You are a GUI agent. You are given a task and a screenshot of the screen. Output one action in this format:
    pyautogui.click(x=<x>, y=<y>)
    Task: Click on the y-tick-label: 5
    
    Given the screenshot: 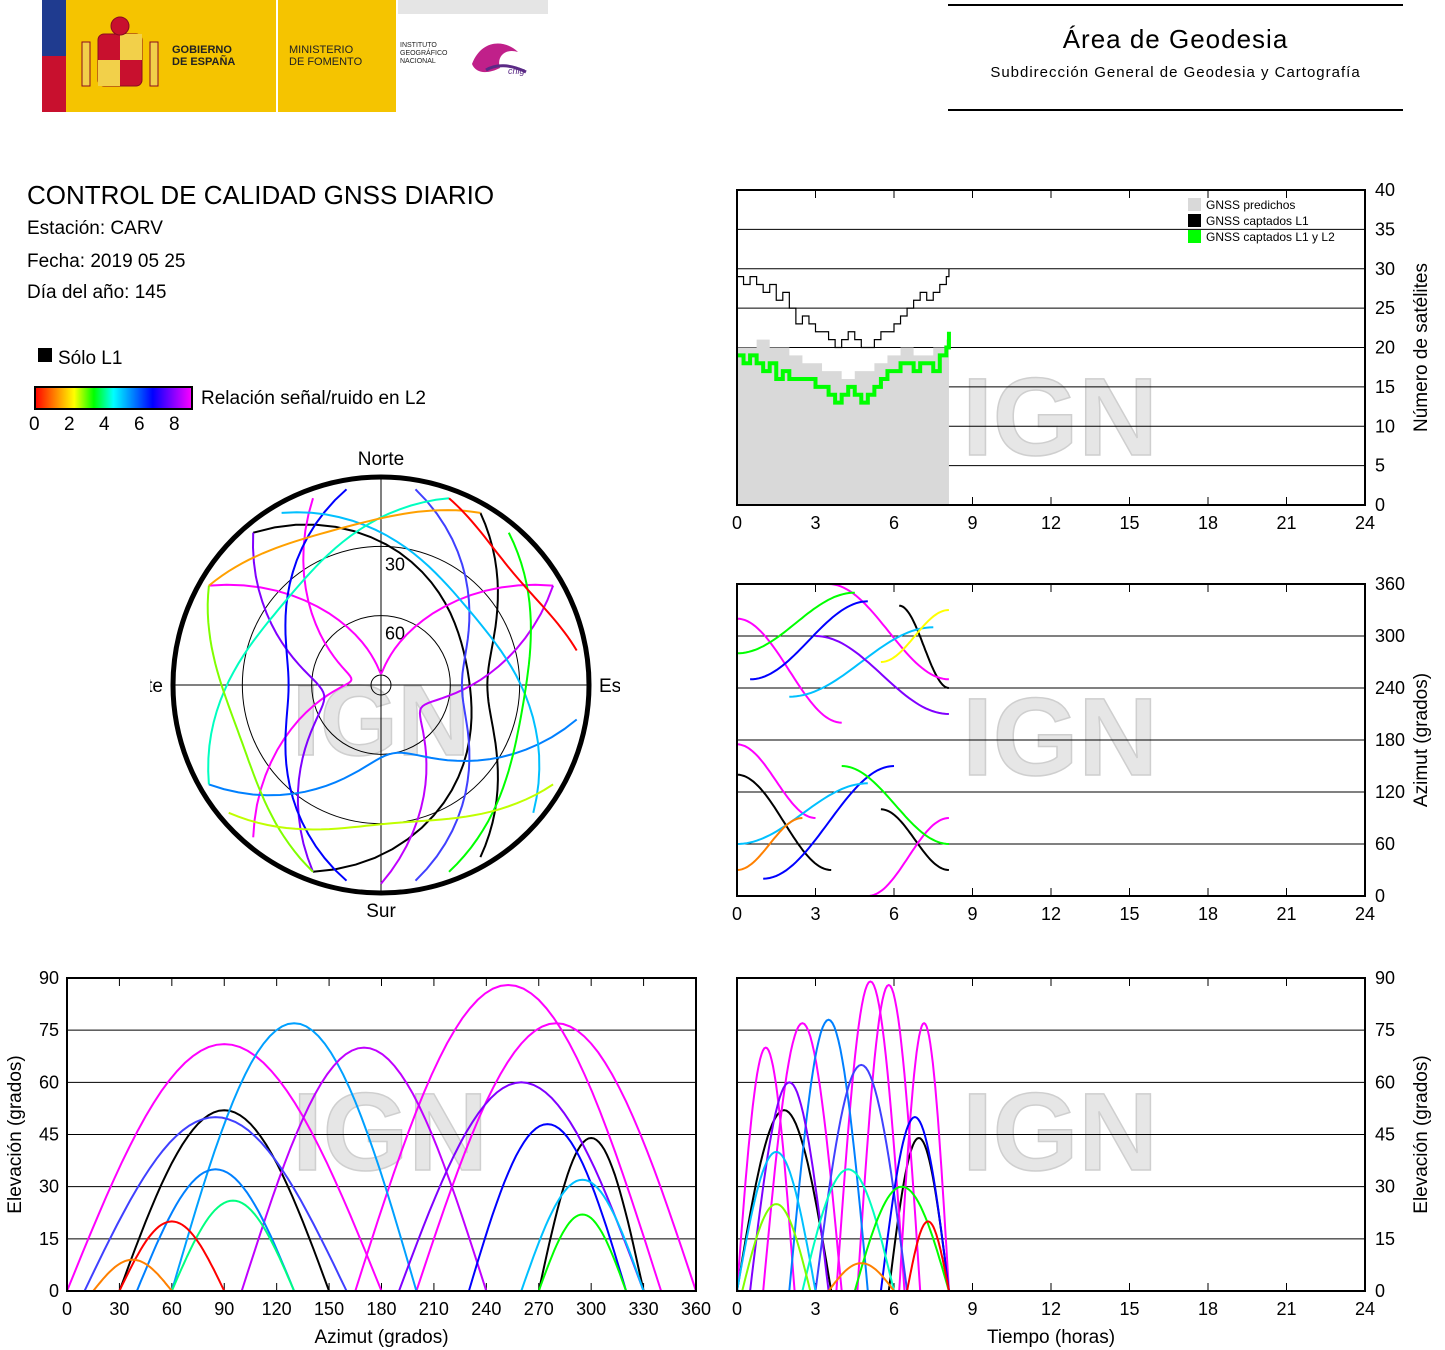 What is the action you would take?
    pyautogui.click(x=1380, y=466)
    